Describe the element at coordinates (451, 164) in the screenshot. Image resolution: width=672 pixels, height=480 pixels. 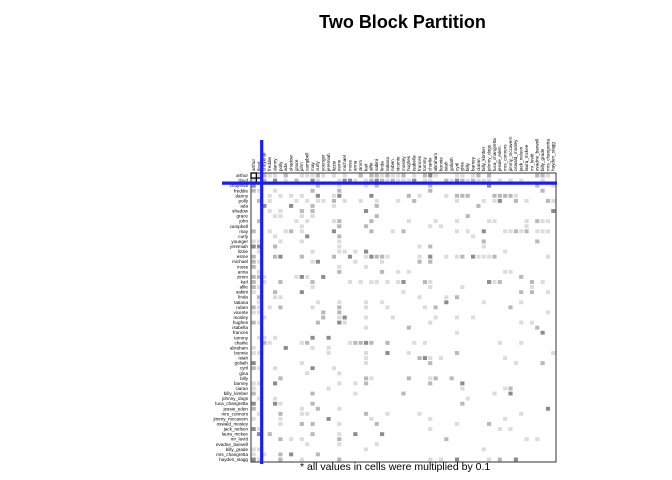
I see `column-label: goliath` at that location.